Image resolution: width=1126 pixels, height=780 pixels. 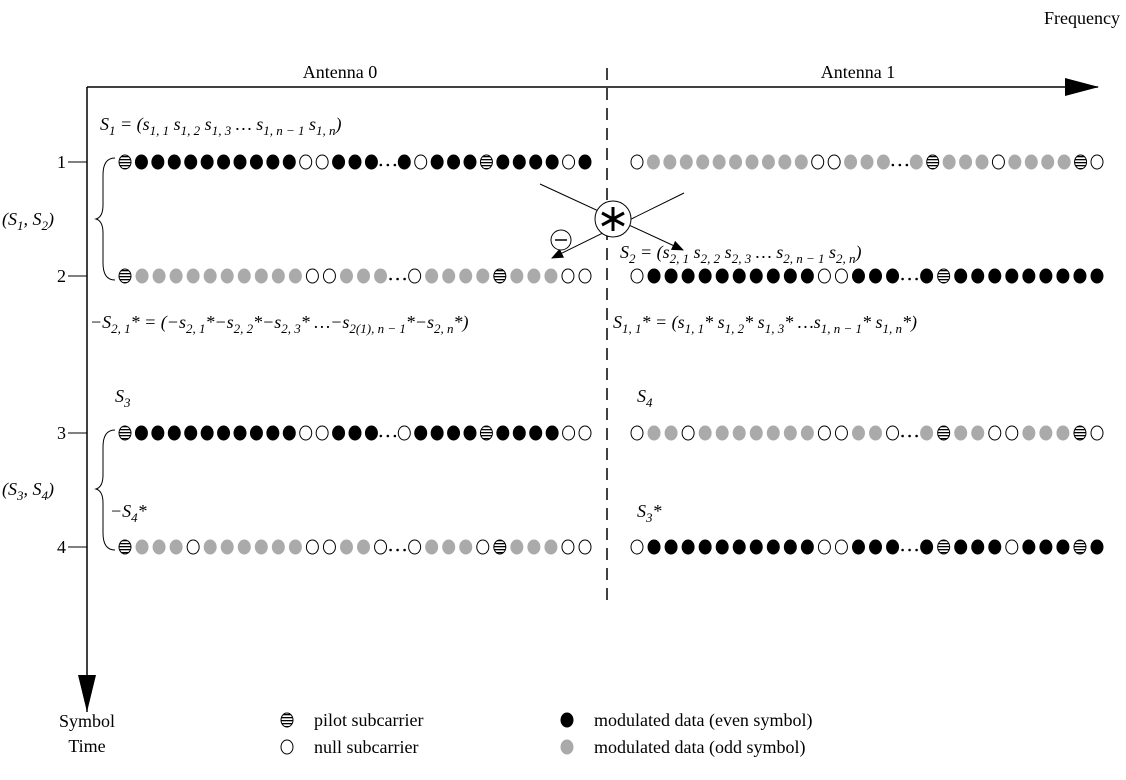 What do you see at coordinates (802, 322) in the screenshot?
I see `formula-text: * …s` at bounding box center [802, 322].